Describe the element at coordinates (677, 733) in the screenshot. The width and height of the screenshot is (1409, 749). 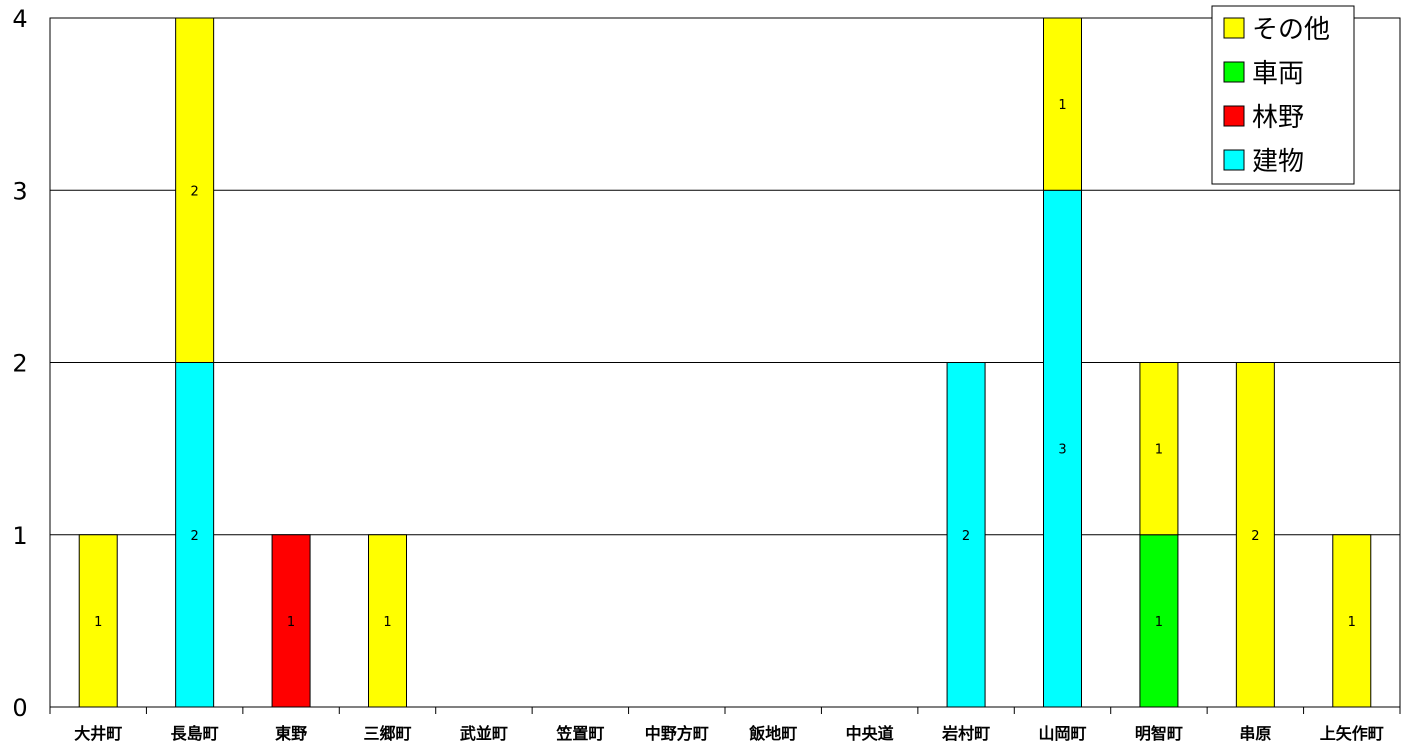
I see `x-tick-label: 中野方町` at that location.